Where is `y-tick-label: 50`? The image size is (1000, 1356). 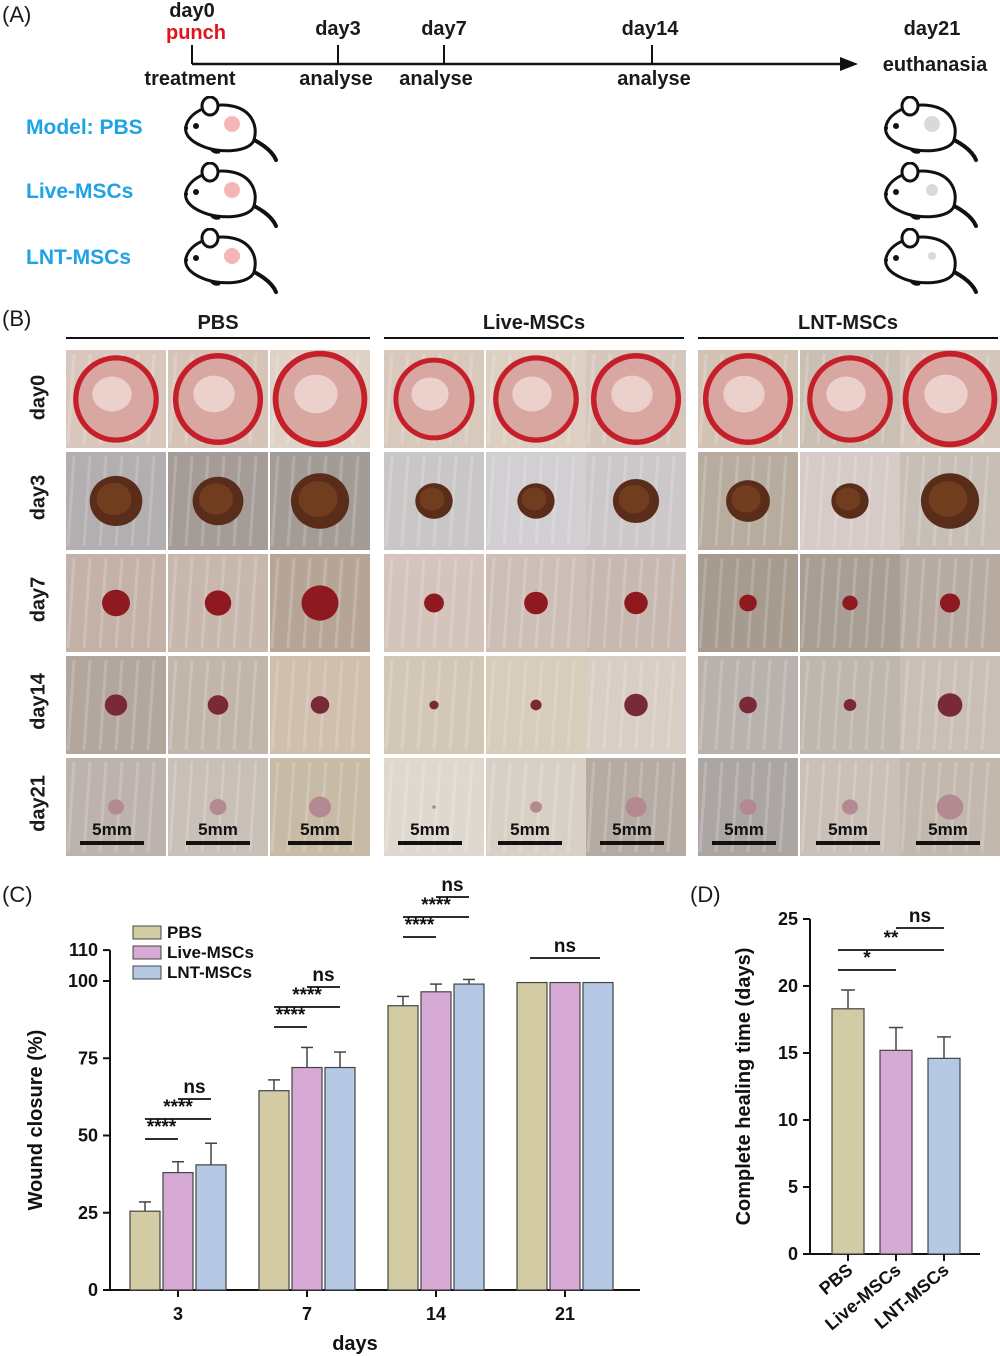
y-tick-label: 50 is located at coordinates (88, 1136).